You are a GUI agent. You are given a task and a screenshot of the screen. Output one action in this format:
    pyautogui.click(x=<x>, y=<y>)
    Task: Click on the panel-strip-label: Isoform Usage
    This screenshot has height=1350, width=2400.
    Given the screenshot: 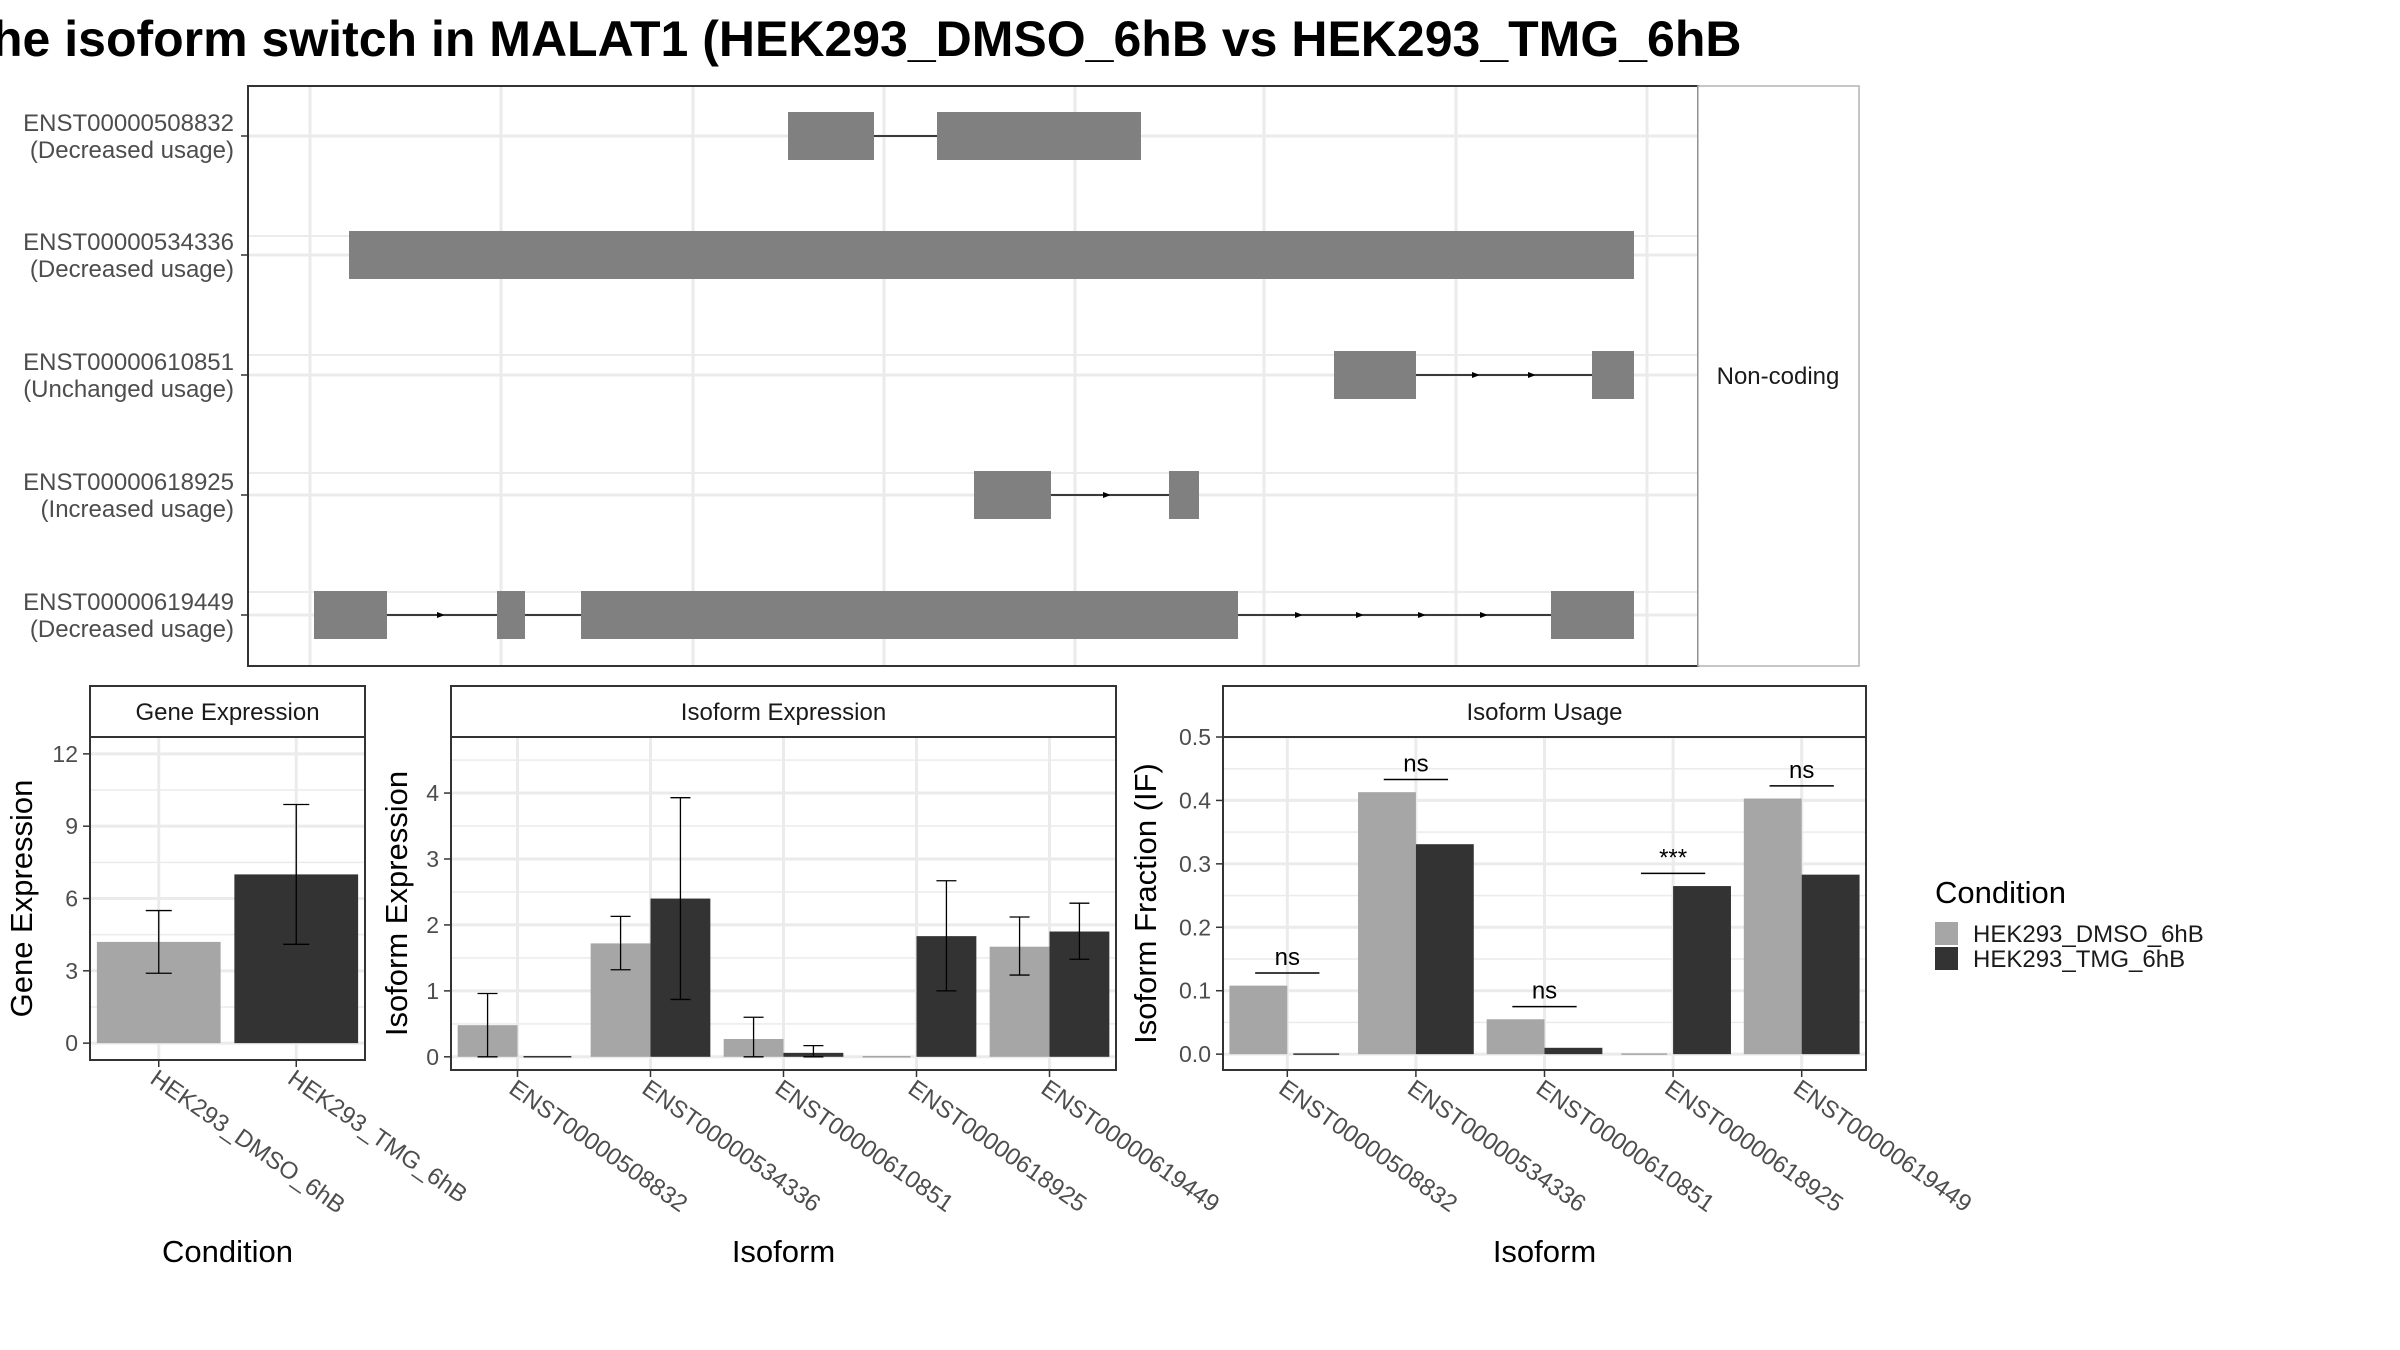 What is the action you would take?
    pyautogui.click(x=1544, y=712)
    